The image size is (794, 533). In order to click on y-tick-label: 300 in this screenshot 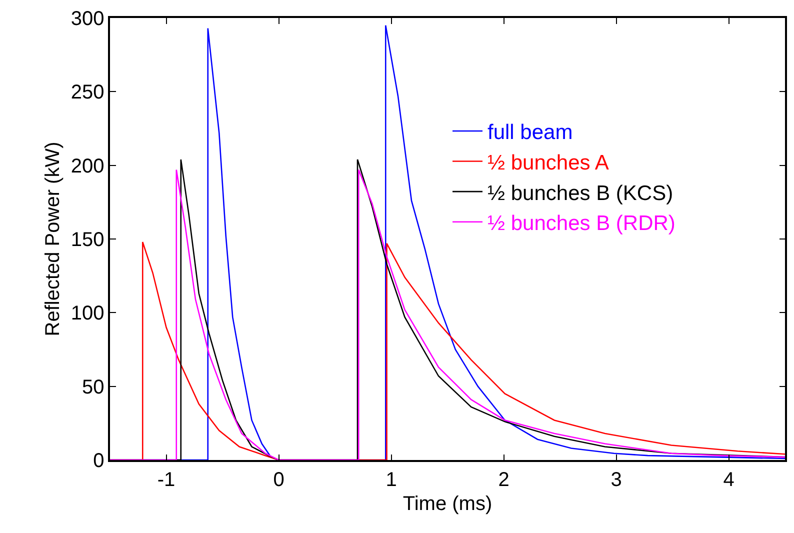, I will do `click(87, 19)`.